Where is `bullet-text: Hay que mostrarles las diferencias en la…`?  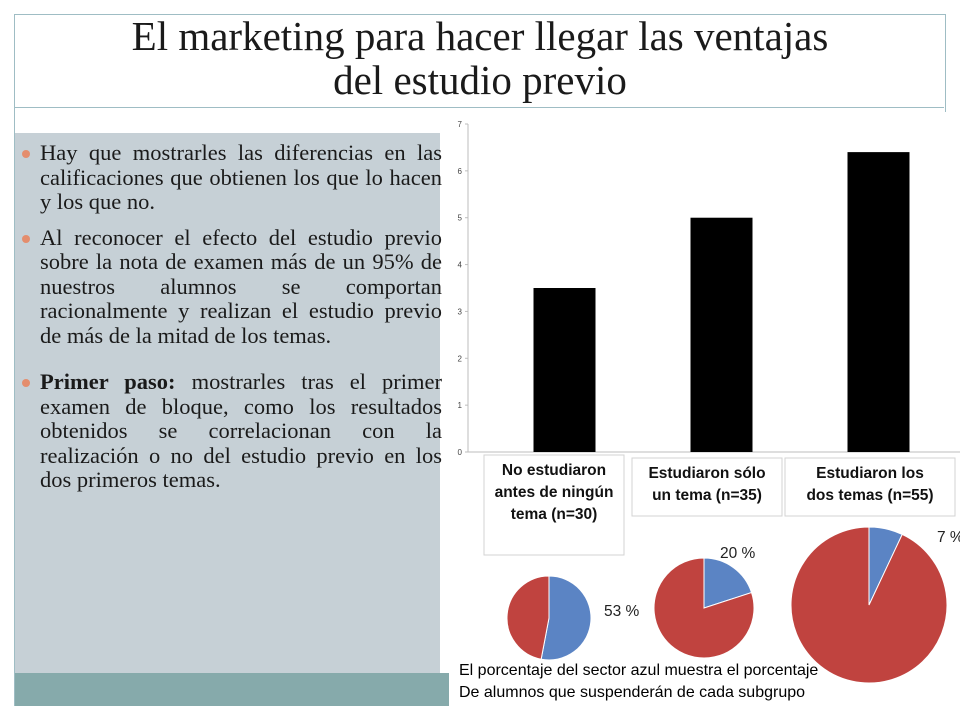
bullet-text: Hay que mostrarles las diferencias en la… is located at coordinates (241, 177).